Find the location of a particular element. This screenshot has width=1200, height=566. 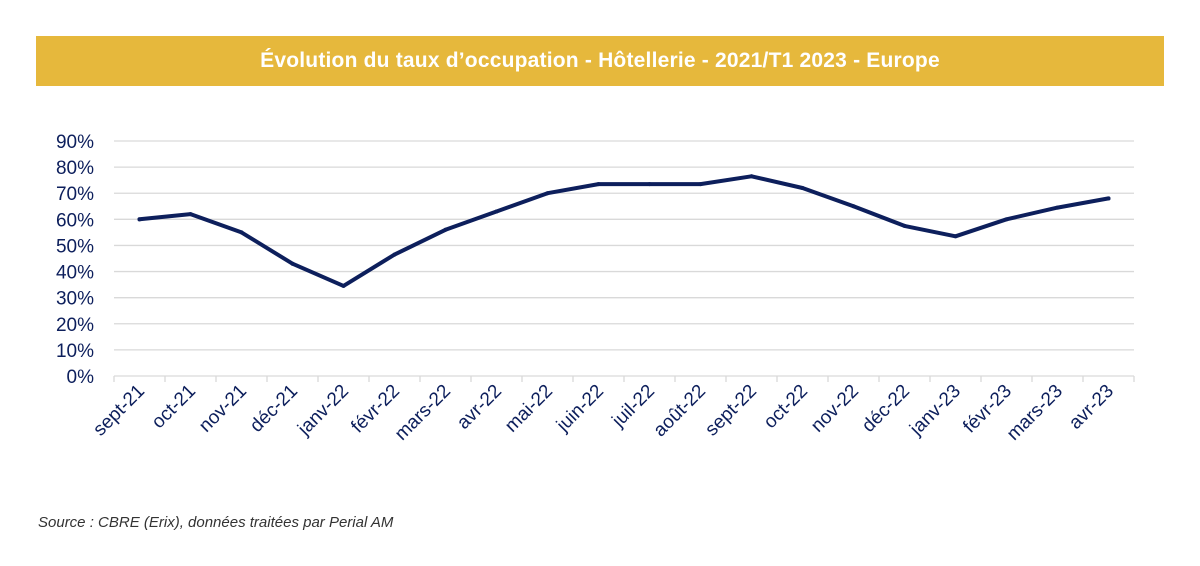

x-tick-label: avr-22 is located at coordinates (479, 407).